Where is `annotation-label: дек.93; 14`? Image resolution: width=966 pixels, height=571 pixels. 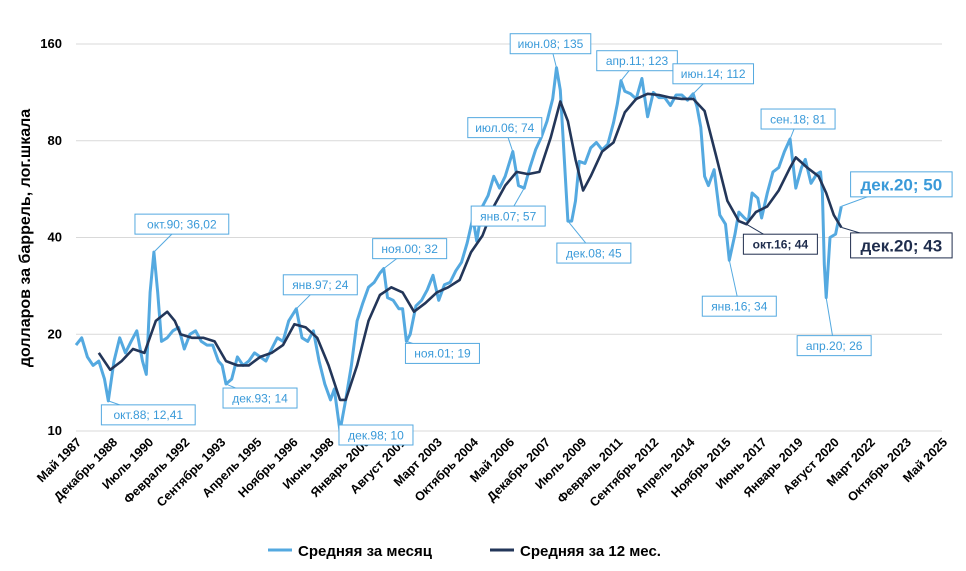
annotation-label: дек.93; 14 is located at coordinates (260, 398).